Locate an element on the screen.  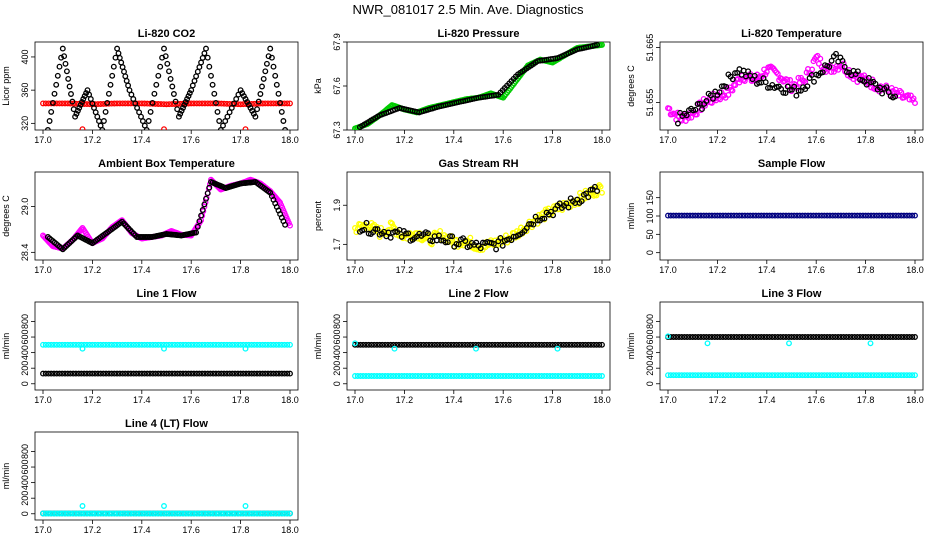
y-tick-label: 600 is located at coordinates (337, 337).